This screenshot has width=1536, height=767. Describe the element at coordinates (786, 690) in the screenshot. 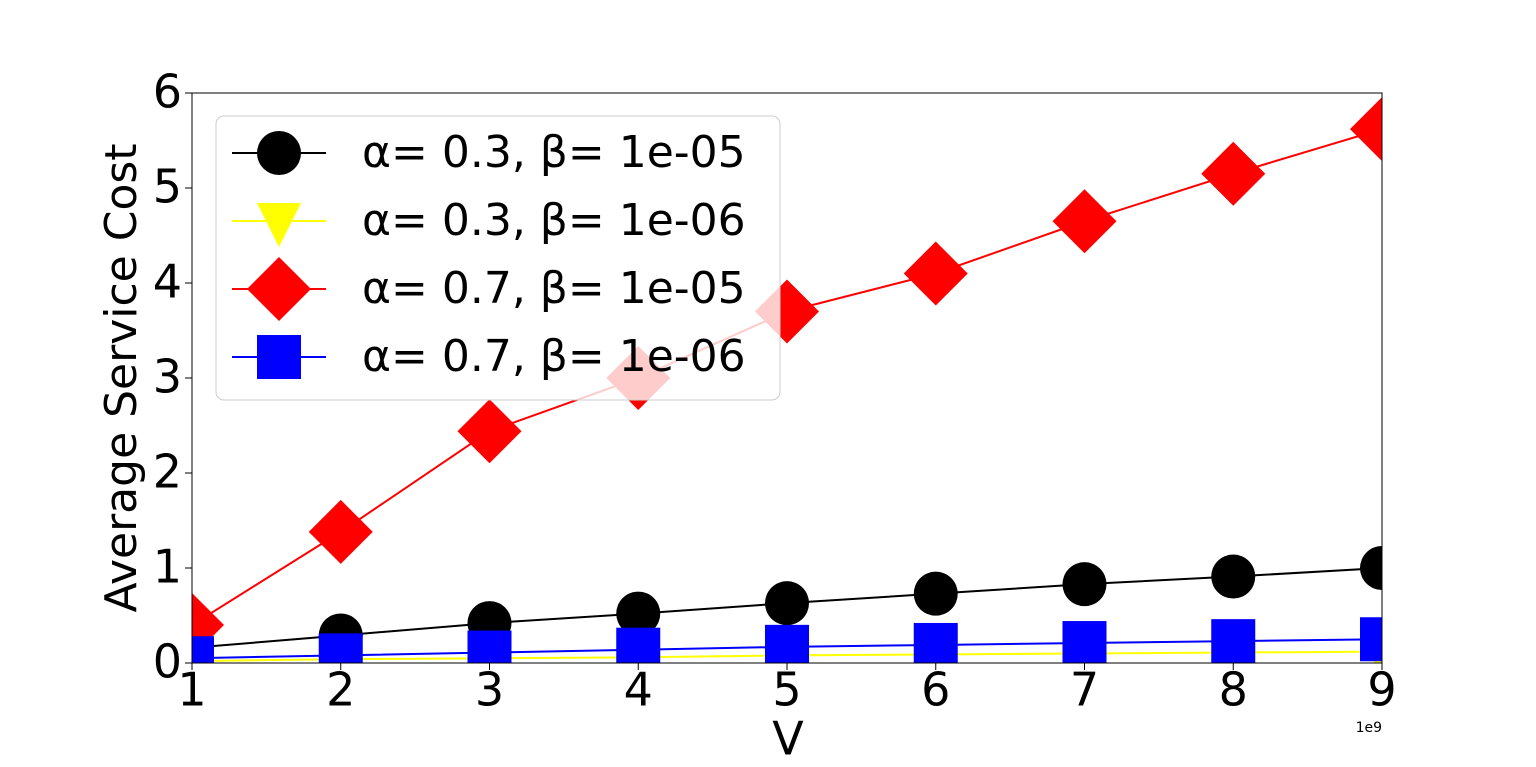

I see `x-tick-label: 5` at that location.